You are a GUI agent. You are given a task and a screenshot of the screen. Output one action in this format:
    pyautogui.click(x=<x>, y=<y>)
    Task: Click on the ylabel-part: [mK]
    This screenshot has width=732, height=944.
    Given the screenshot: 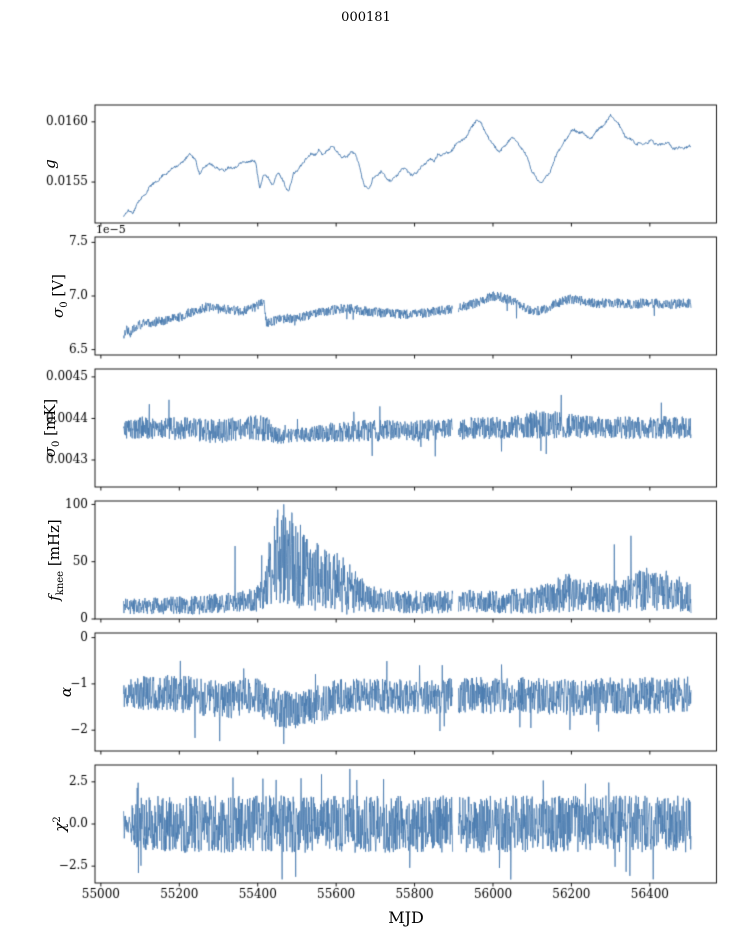 What is the action you would take?
    pyautogui.click(x=50, y=419)
    